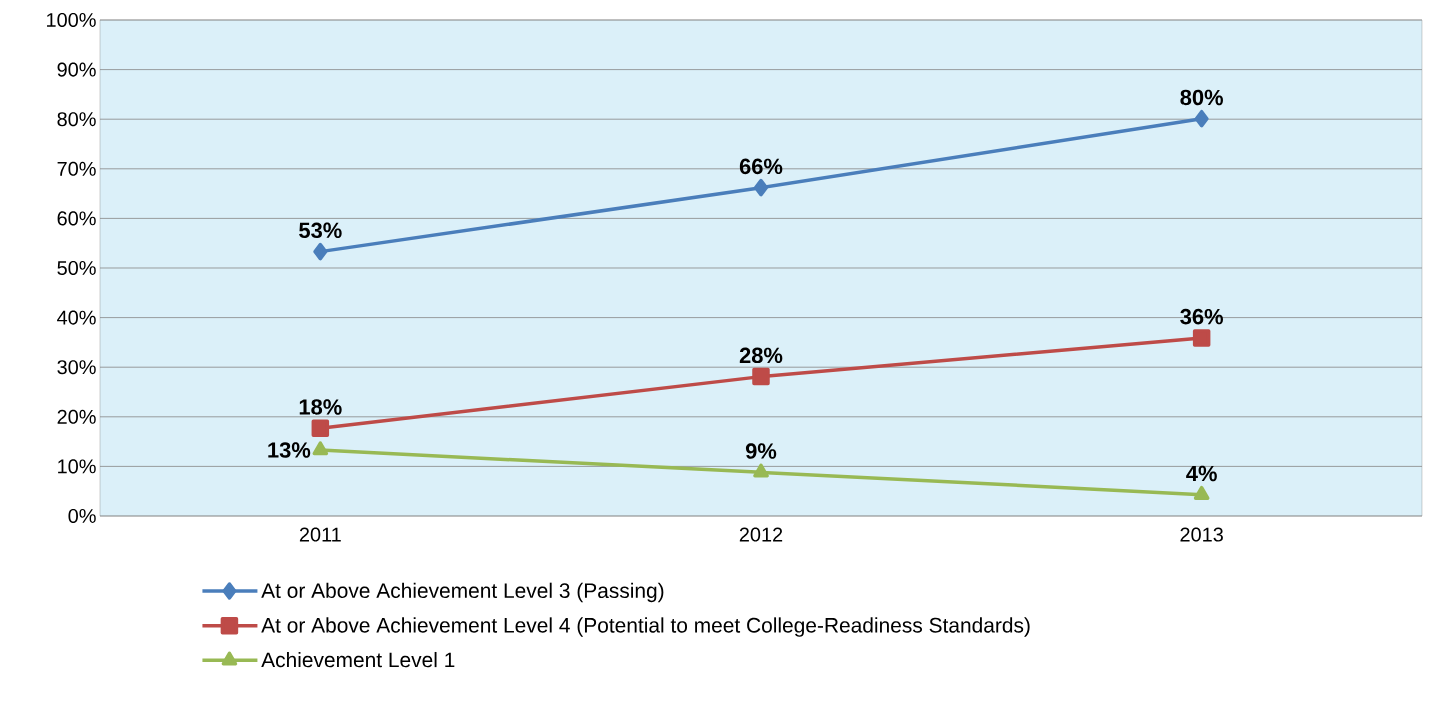 Image resolution: width=1429 pixels, height=712 pixels. What do you see at coordinates (76, 367) in the screenshot?
I see `y-tick-label: 30%` at bounding box center [76, 367].